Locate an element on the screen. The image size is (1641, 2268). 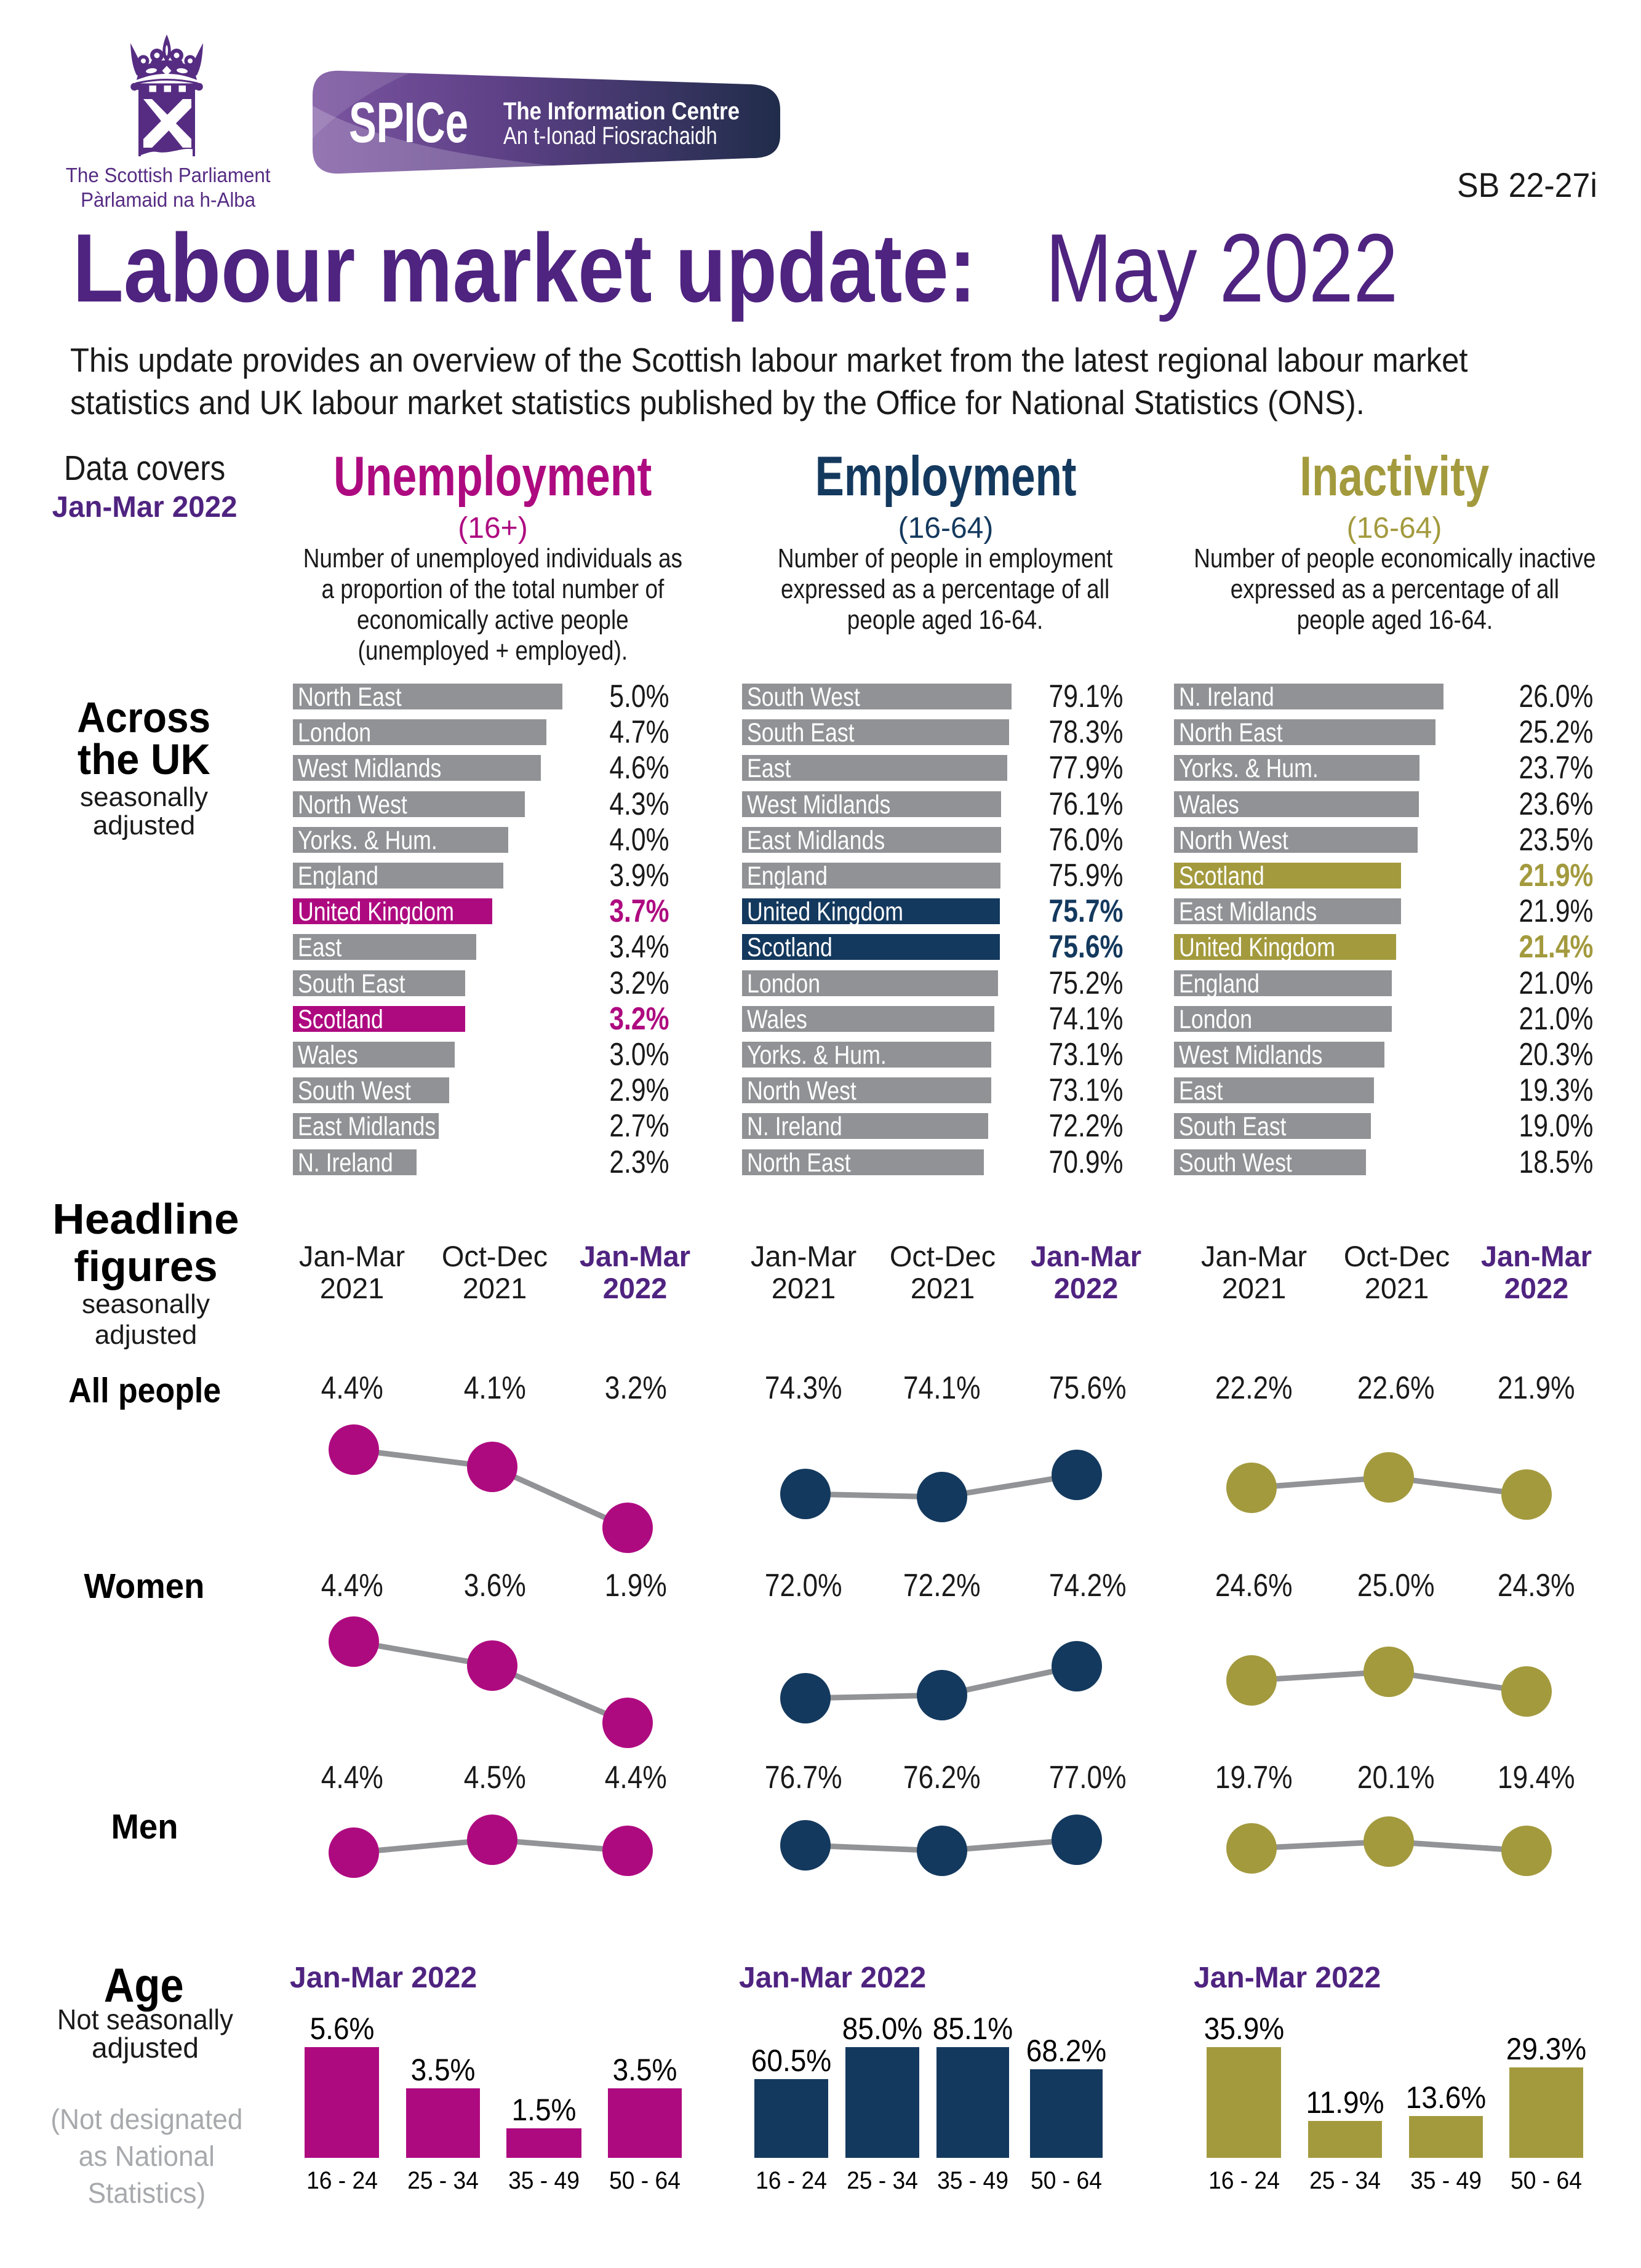
svg-text: An t-Ionad Fiosrachaidh is located at coordinates (610, 136).